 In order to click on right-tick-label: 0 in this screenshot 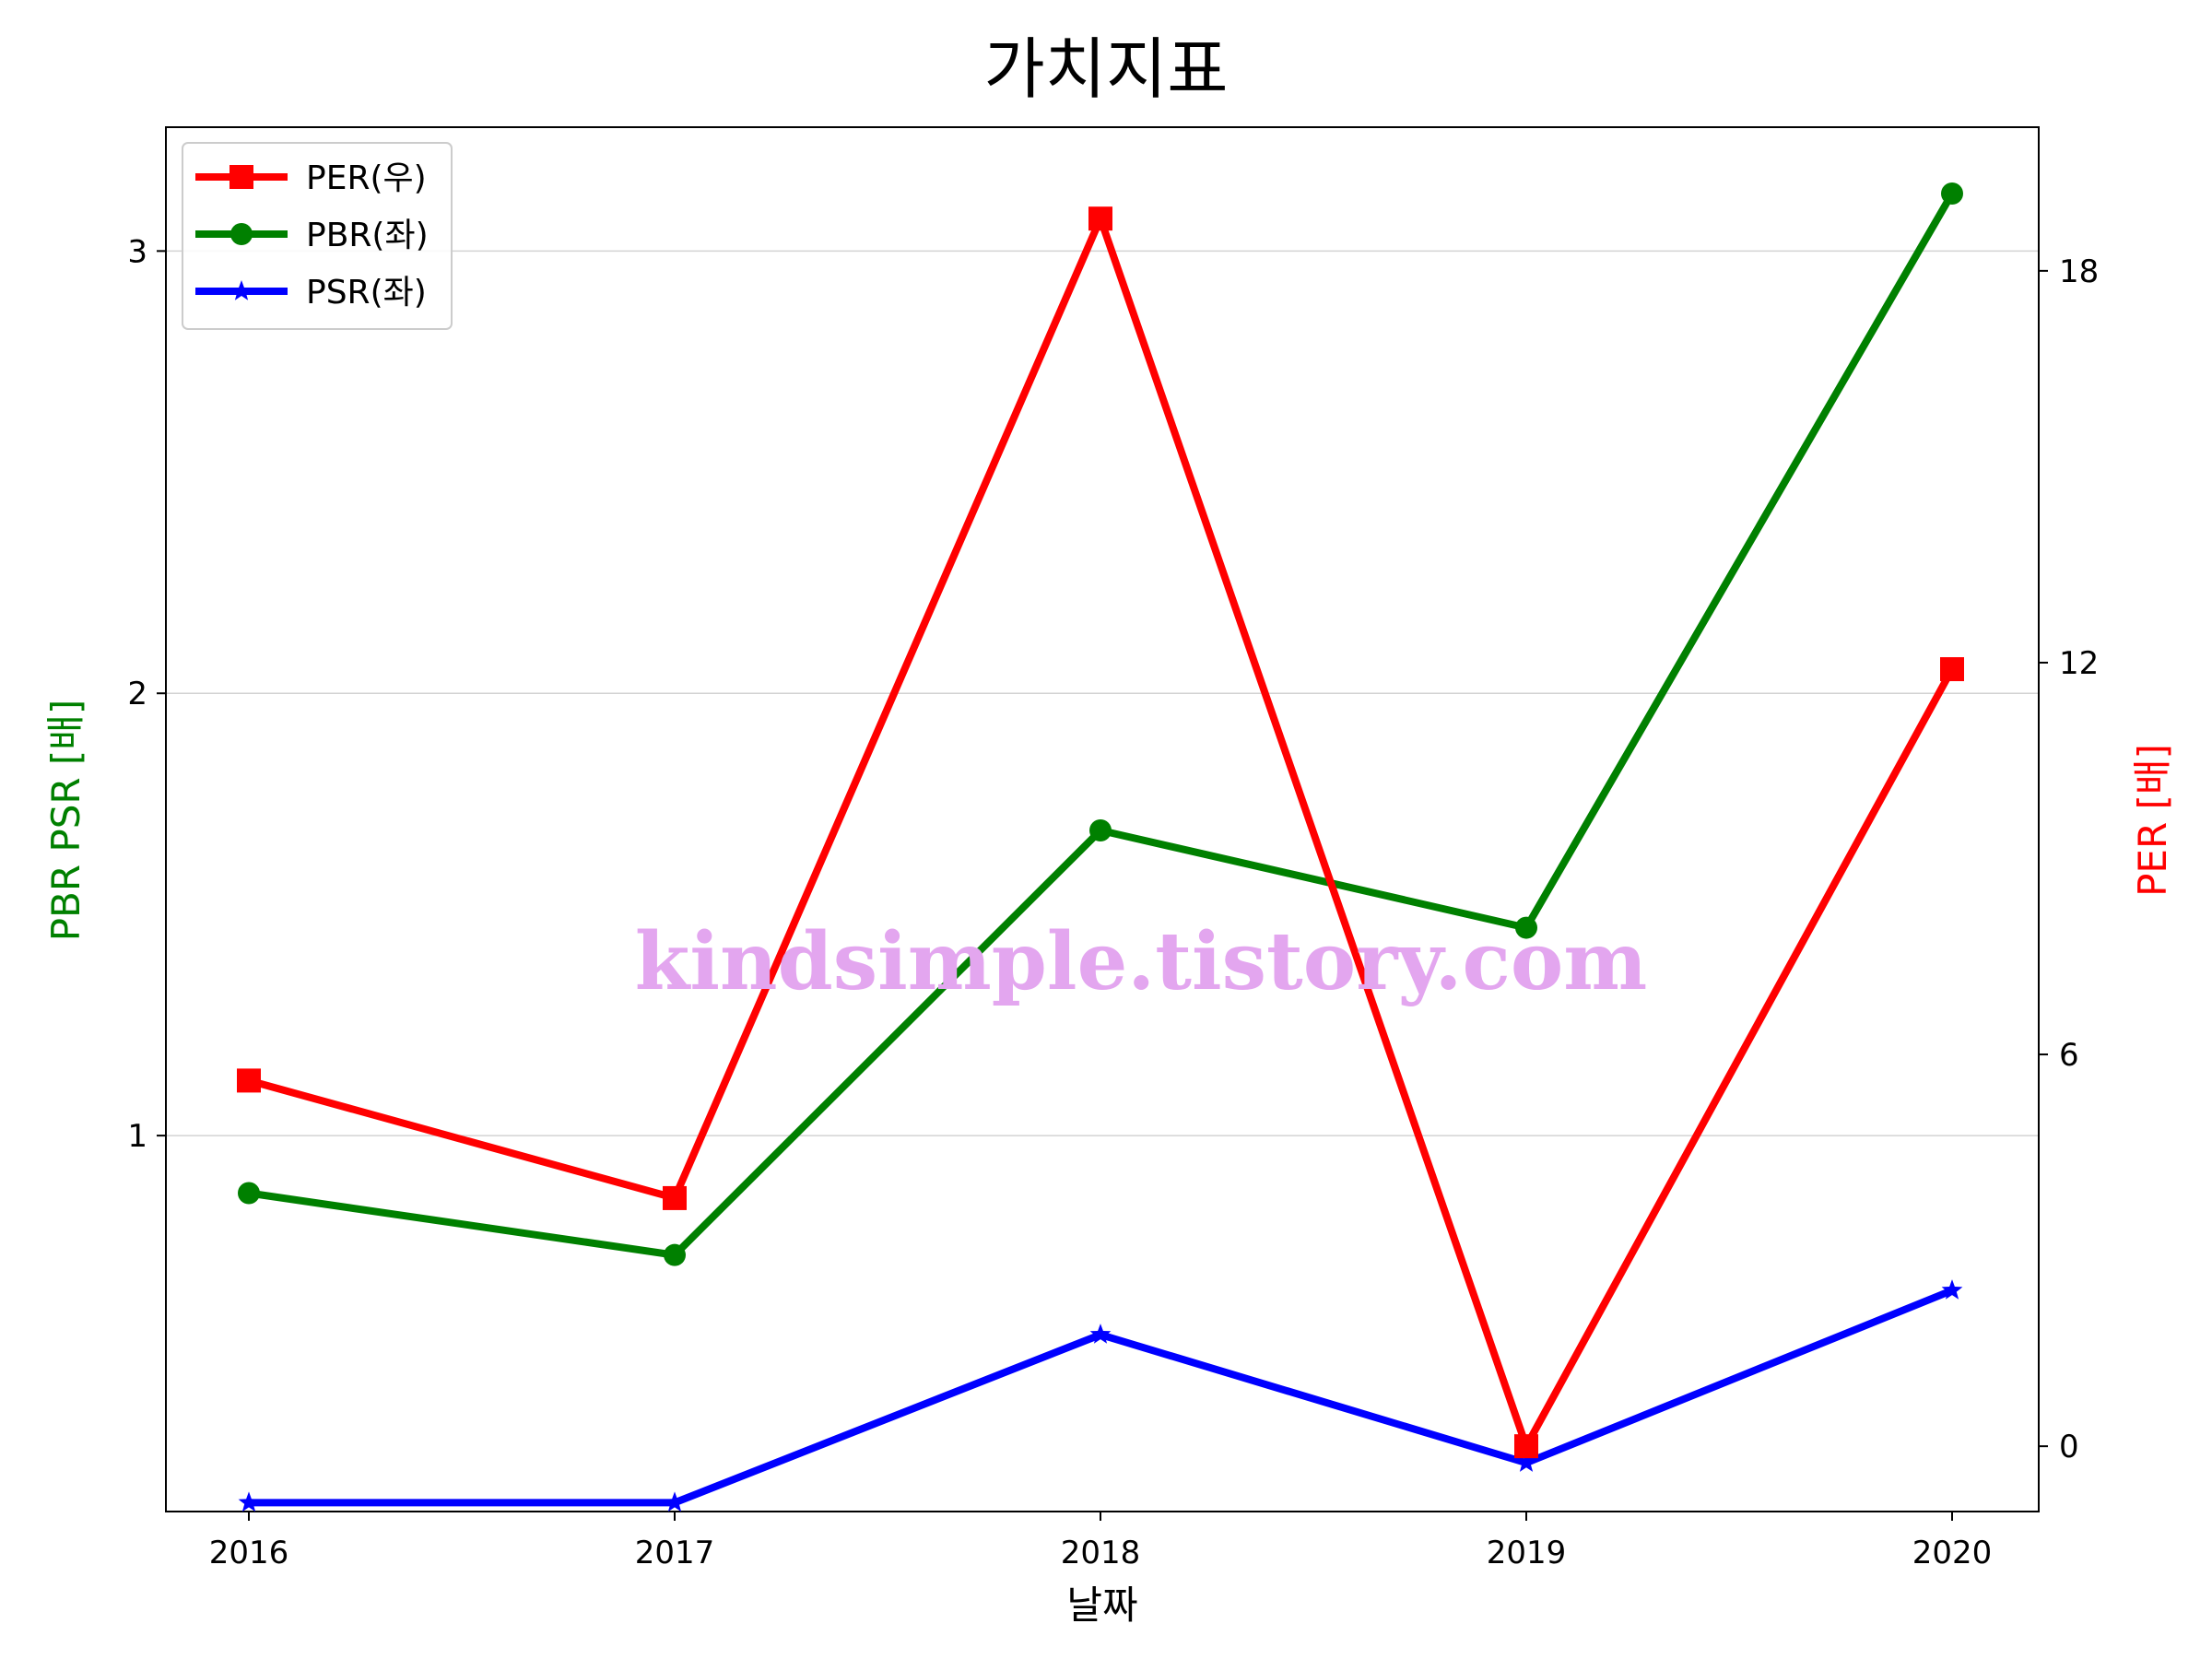, I will do `click(2069, 1447)`.